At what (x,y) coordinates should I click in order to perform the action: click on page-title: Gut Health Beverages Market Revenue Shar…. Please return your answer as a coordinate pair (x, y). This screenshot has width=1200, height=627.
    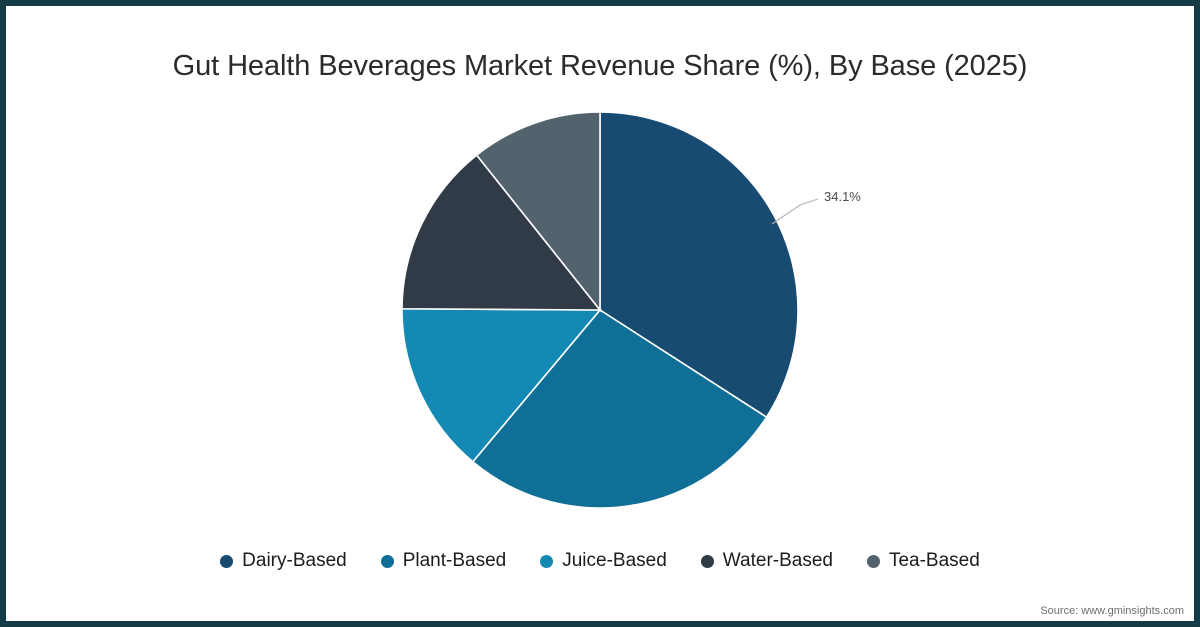
    Looking at the image, I should click on (600, 66).